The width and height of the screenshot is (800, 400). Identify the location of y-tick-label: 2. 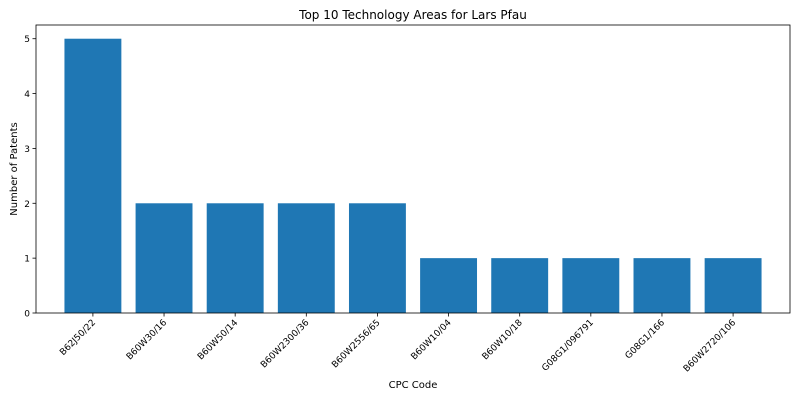
(27, 205).